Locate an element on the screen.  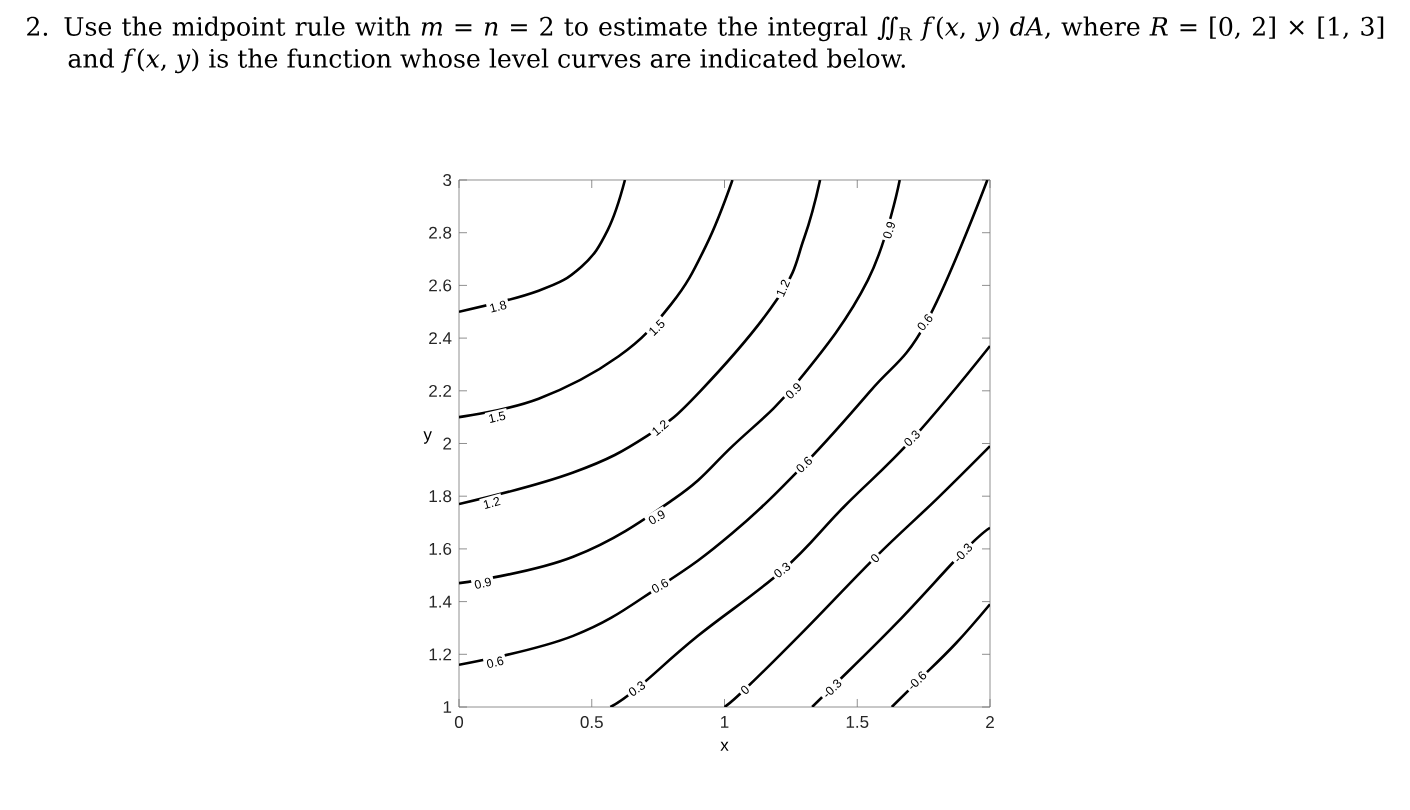
x-tick-label: 1 is located at coordinates (725, 722).